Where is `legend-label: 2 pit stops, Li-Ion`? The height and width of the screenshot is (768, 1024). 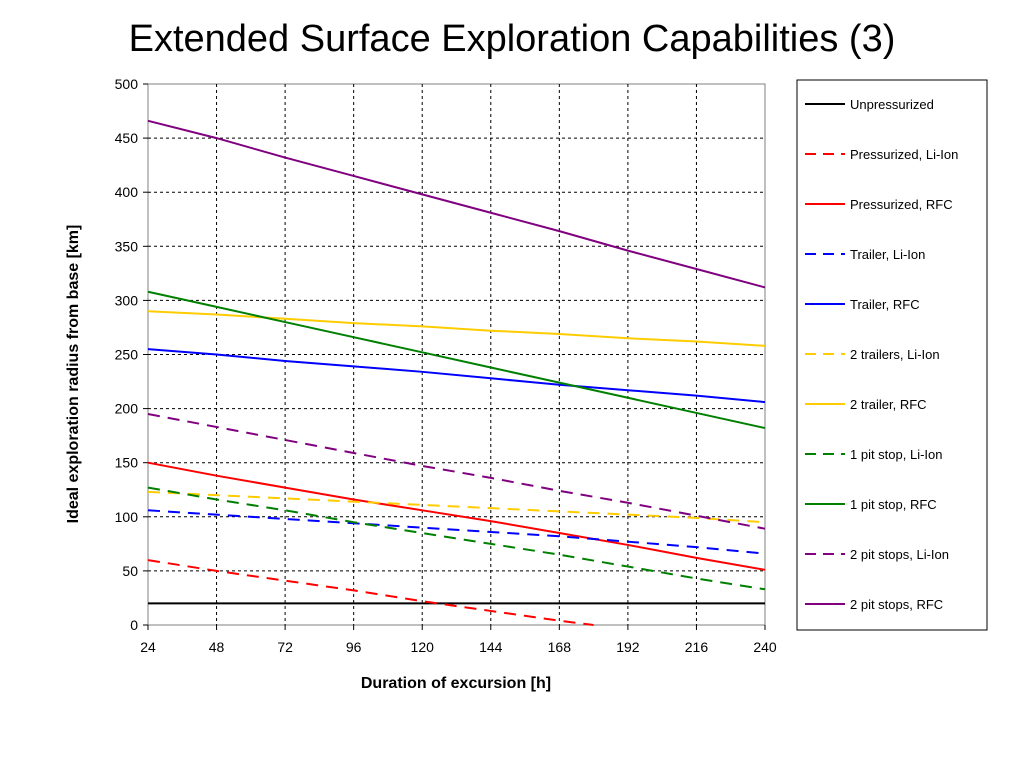 legend-label: 2 pit stops, Li-Ion is located at coordinates (899, 554).